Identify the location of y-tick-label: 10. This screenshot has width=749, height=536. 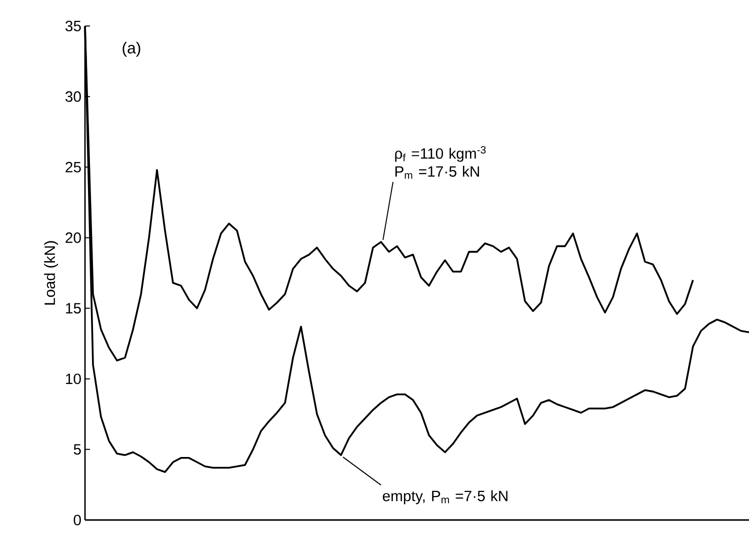
(73, 379).